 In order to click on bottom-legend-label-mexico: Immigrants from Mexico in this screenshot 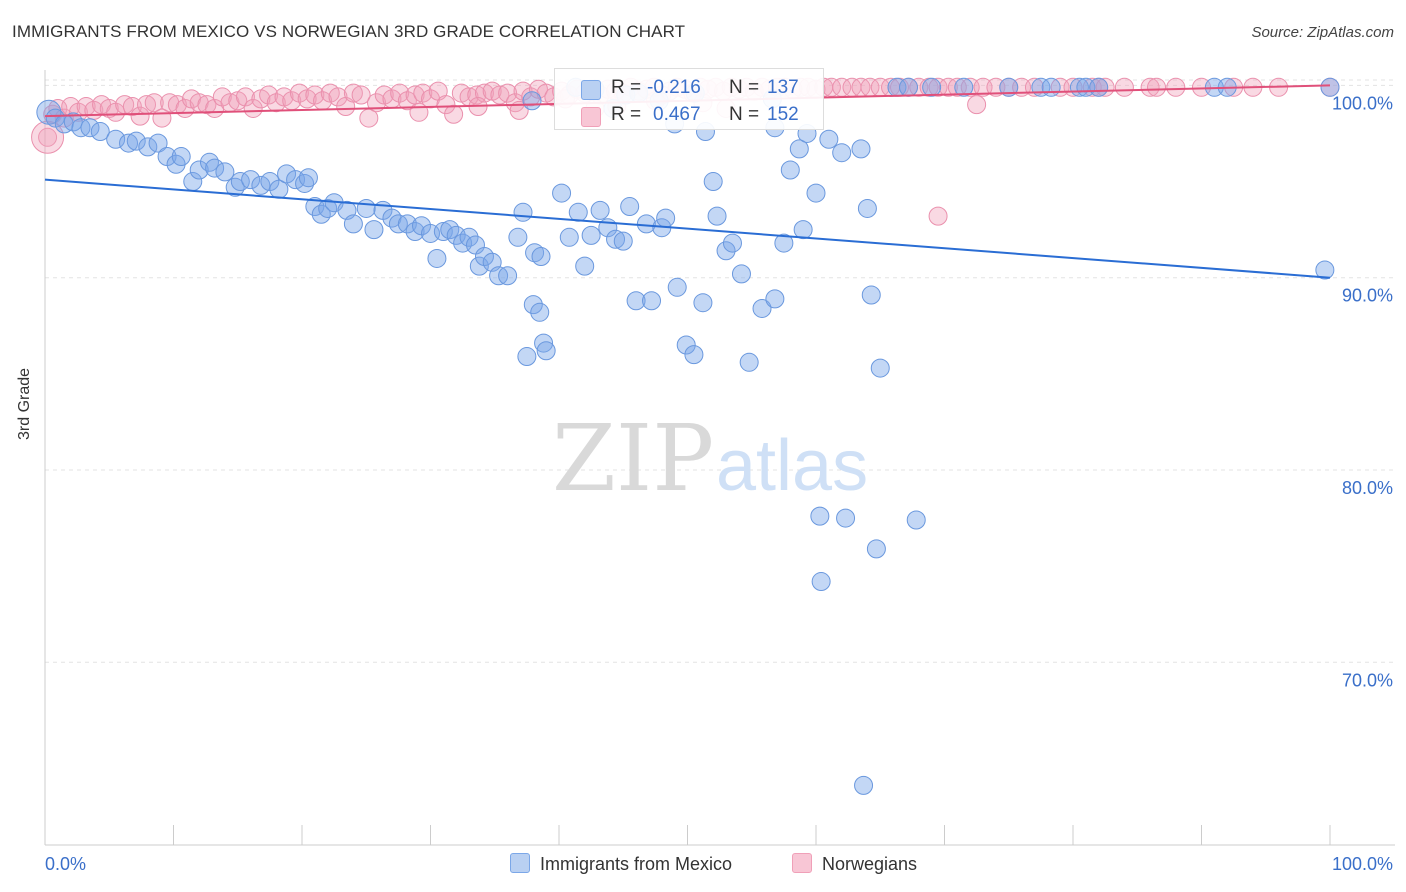, I will do `click(636, 864)`.